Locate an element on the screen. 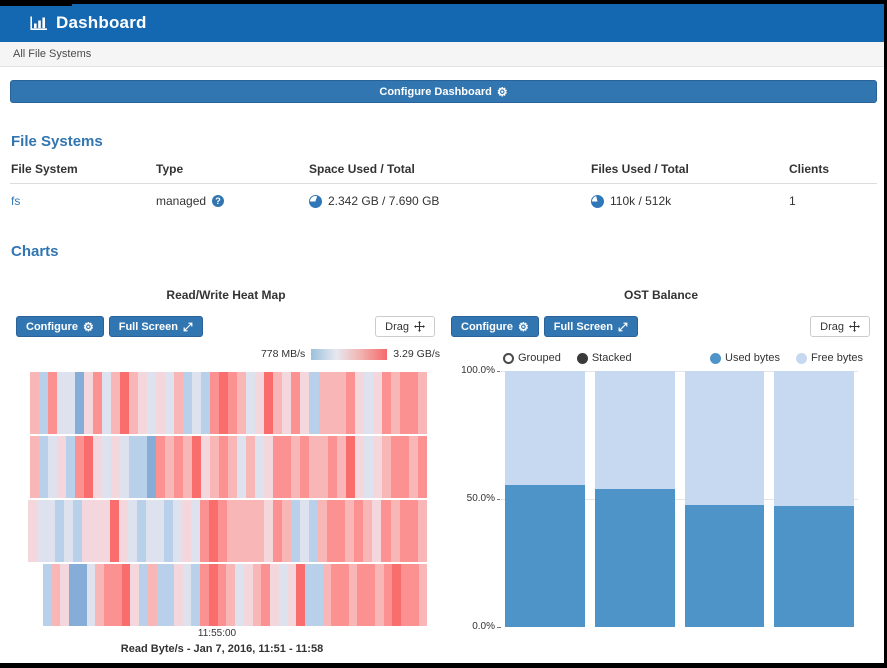 The width and height of the screenshot is (887, 668). legend-free-bytes: Free bytes is located at coordinates (829, 358).